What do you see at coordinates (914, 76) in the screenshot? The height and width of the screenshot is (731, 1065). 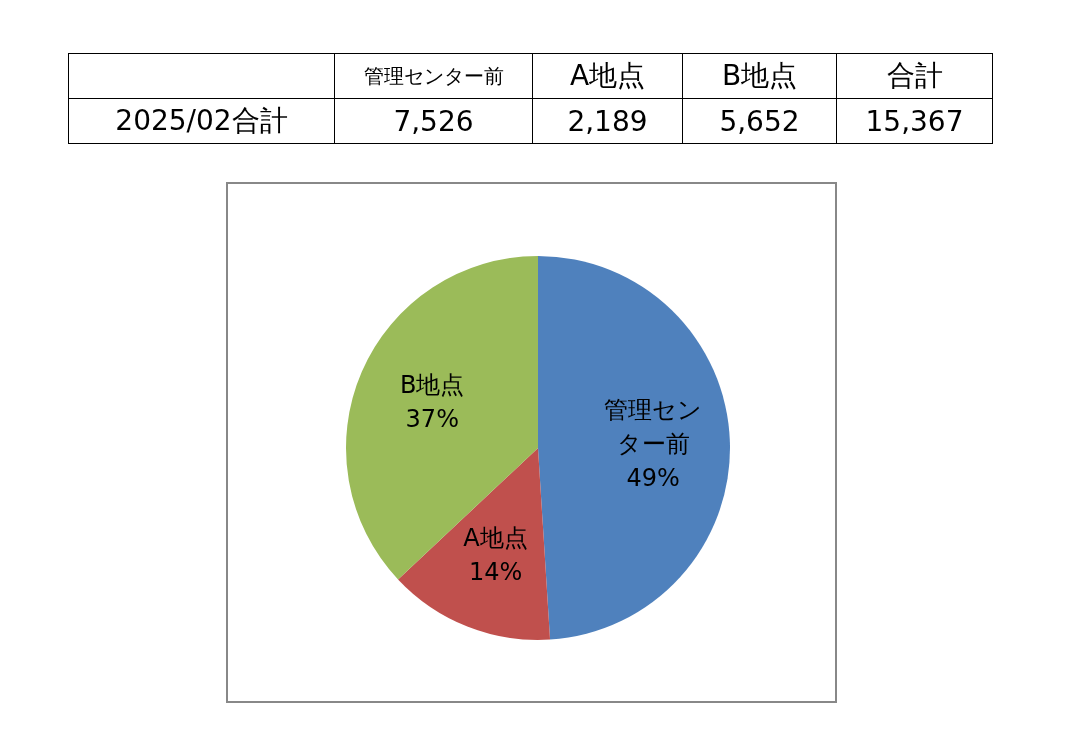 I see `category-label: 合計` at bounding box center [914, 76].